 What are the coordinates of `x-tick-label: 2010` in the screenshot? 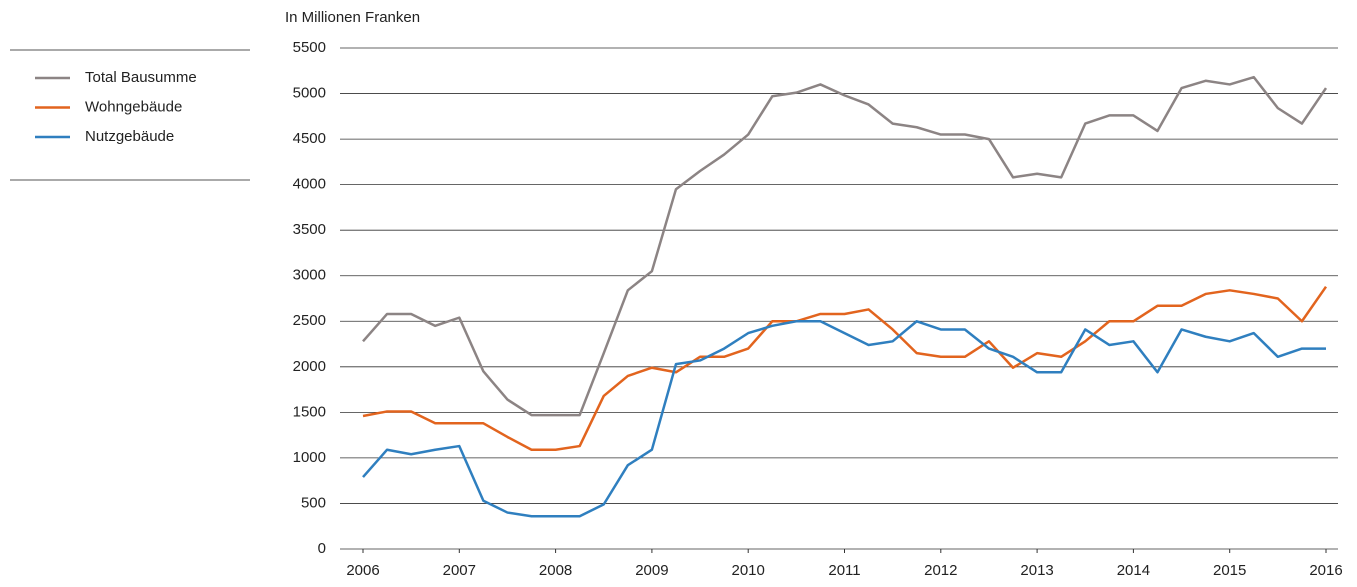 It's located at (748, 570).